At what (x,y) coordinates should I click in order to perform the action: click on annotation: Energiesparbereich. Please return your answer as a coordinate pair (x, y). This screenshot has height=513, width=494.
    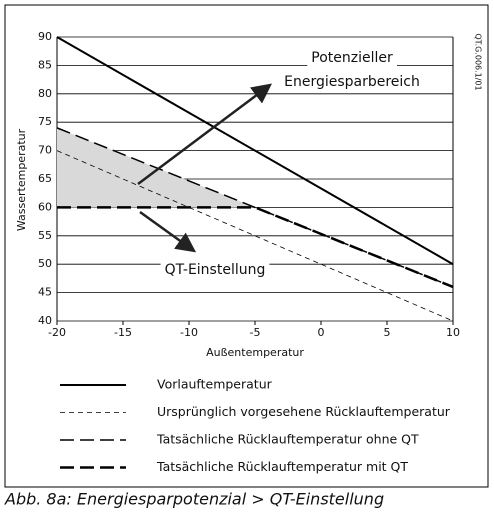
    Looking at the image, I should click on (352, 82).